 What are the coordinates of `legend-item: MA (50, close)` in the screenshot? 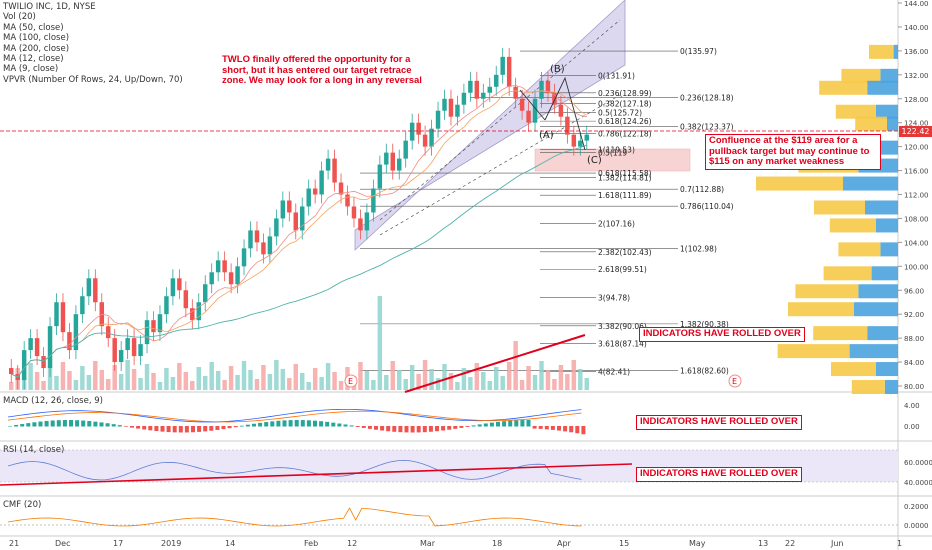 It's located at (33, 27).